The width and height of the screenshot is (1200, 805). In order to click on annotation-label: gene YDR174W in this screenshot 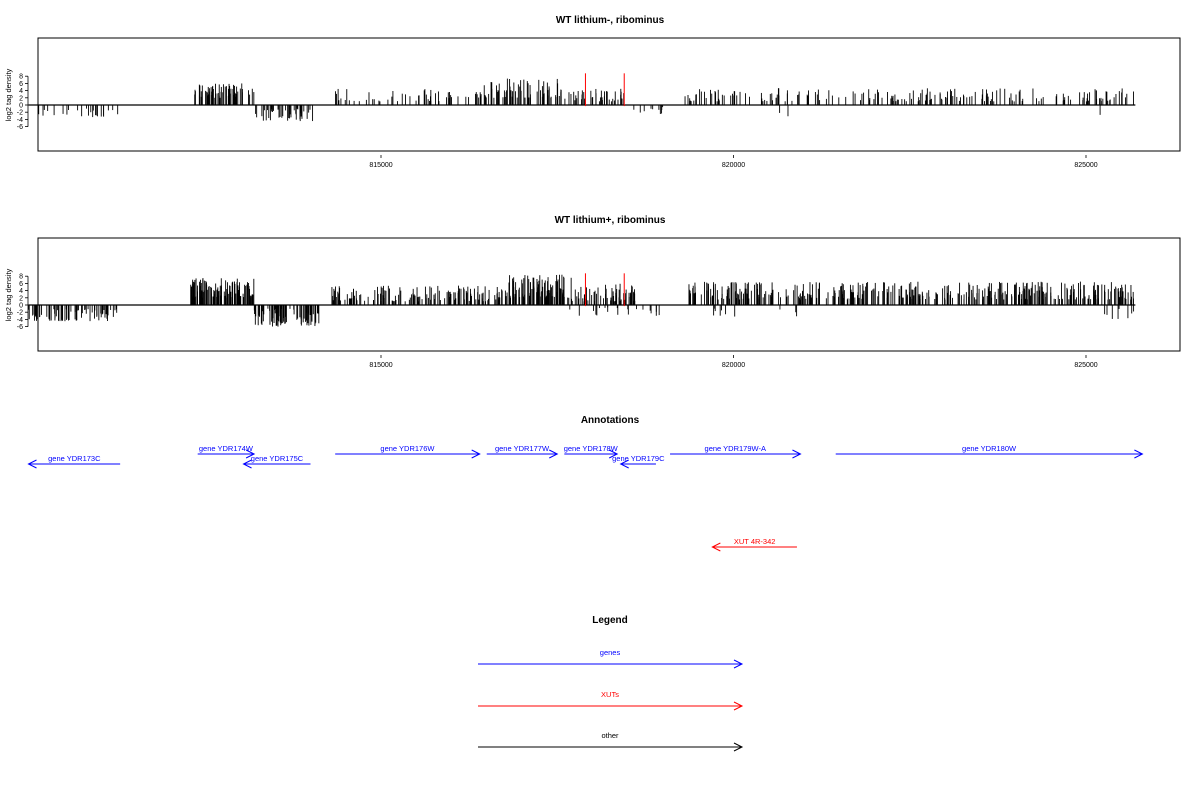, I will do `click(226, 448)`.